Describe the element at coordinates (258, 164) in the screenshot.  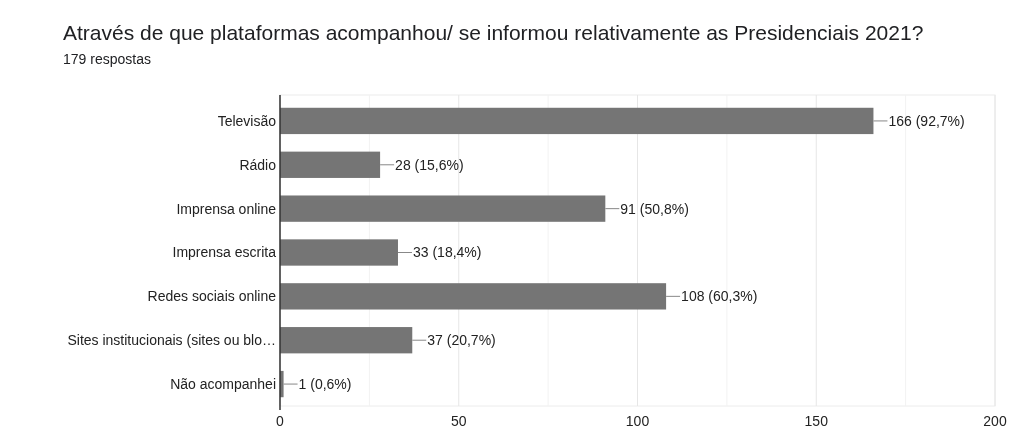
I see `y-tick-label: Rádio` at that location.